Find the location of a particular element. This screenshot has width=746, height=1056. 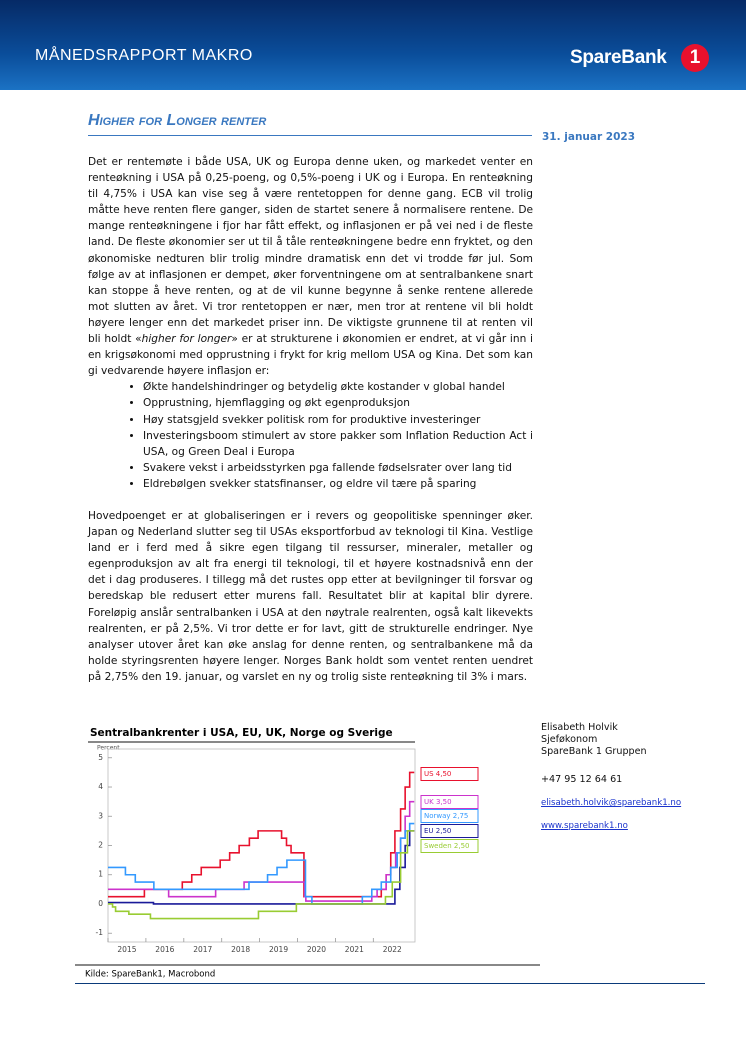

legend-label: US 4,50 is located at coordinates (437, 774).